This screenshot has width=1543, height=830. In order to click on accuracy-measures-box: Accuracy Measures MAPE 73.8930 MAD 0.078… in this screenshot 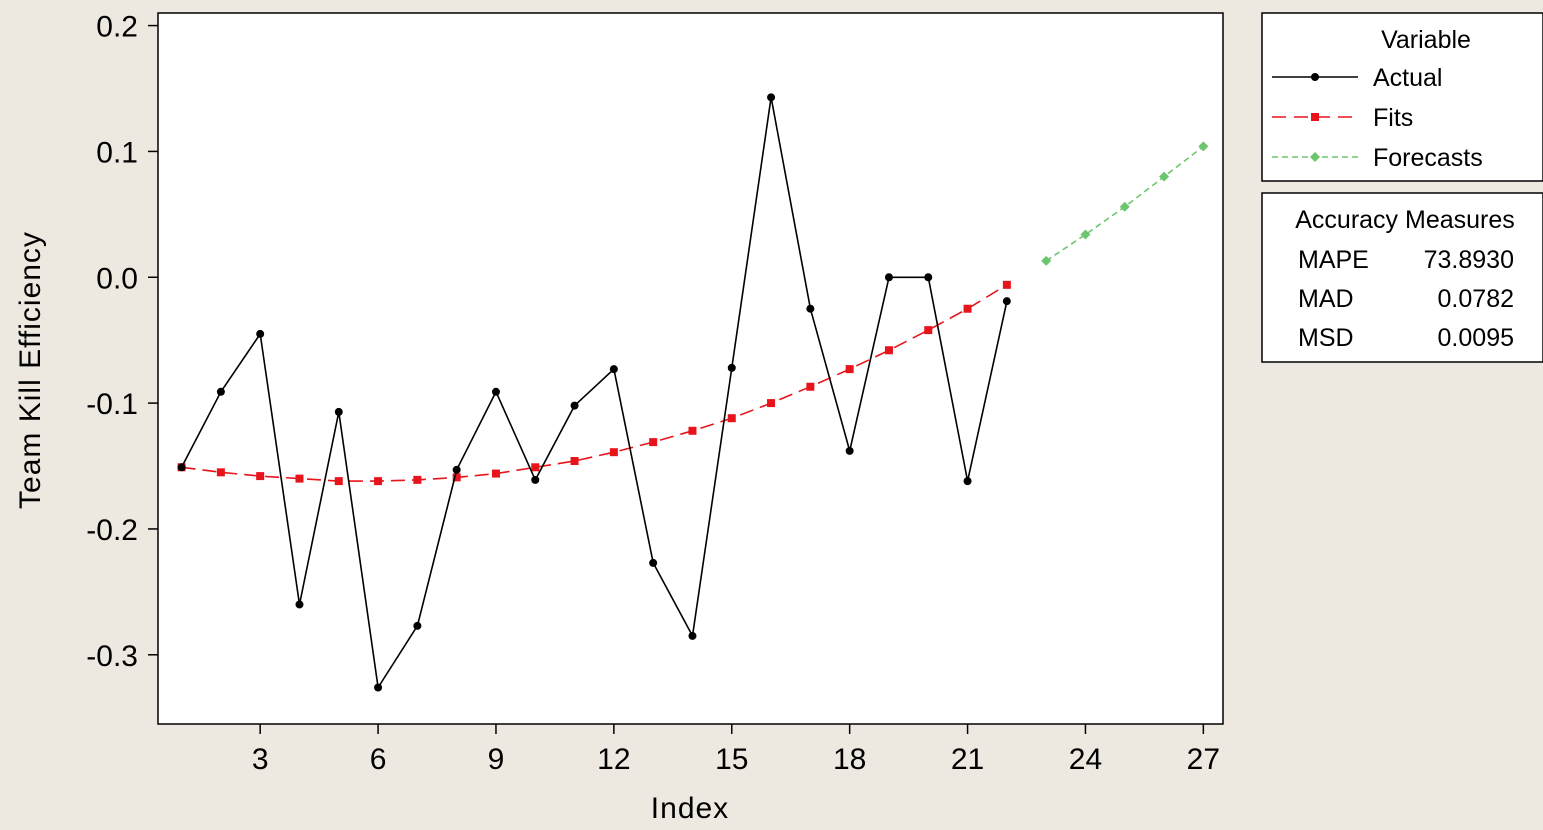, I will do `click(1402, 277)`.